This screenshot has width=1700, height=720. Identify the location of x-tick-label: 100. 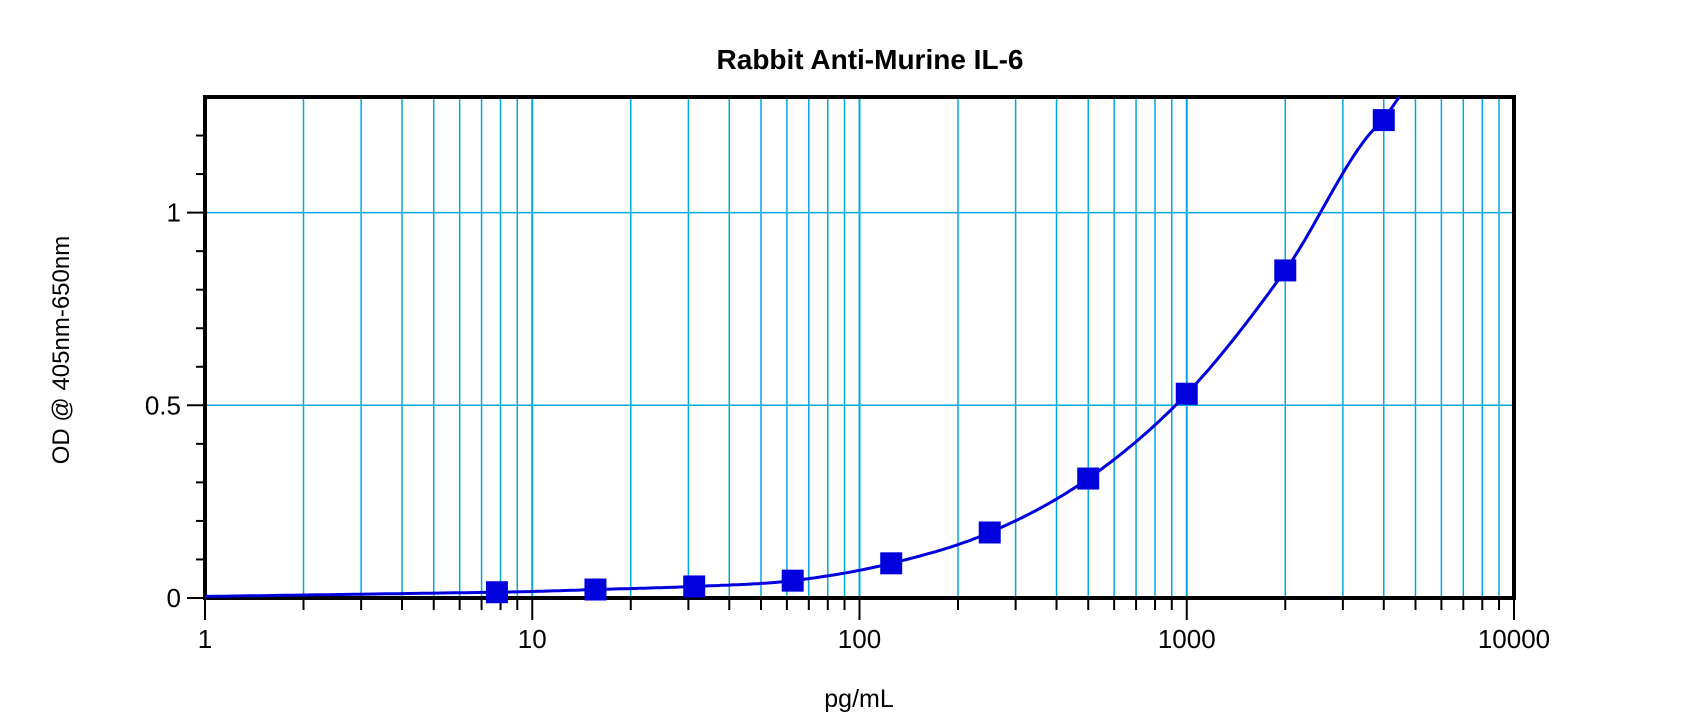
(859, 639).